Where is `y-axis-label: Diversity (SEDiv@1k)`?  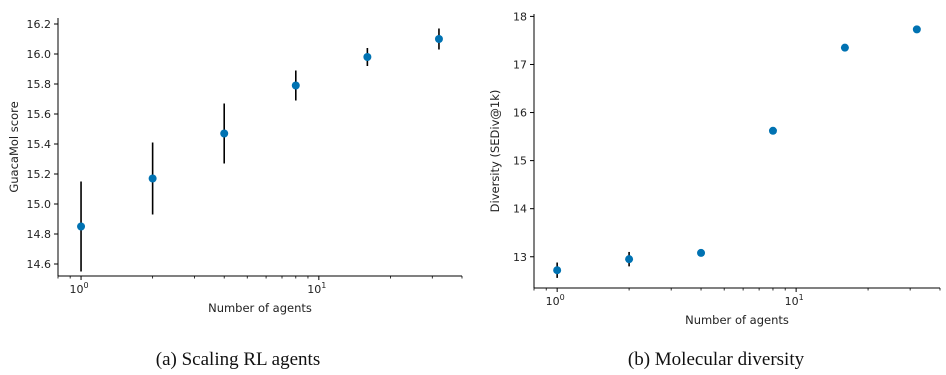 y-axis-label: Diversity (SEDiv@1k) is located at coordinates (495, 151).